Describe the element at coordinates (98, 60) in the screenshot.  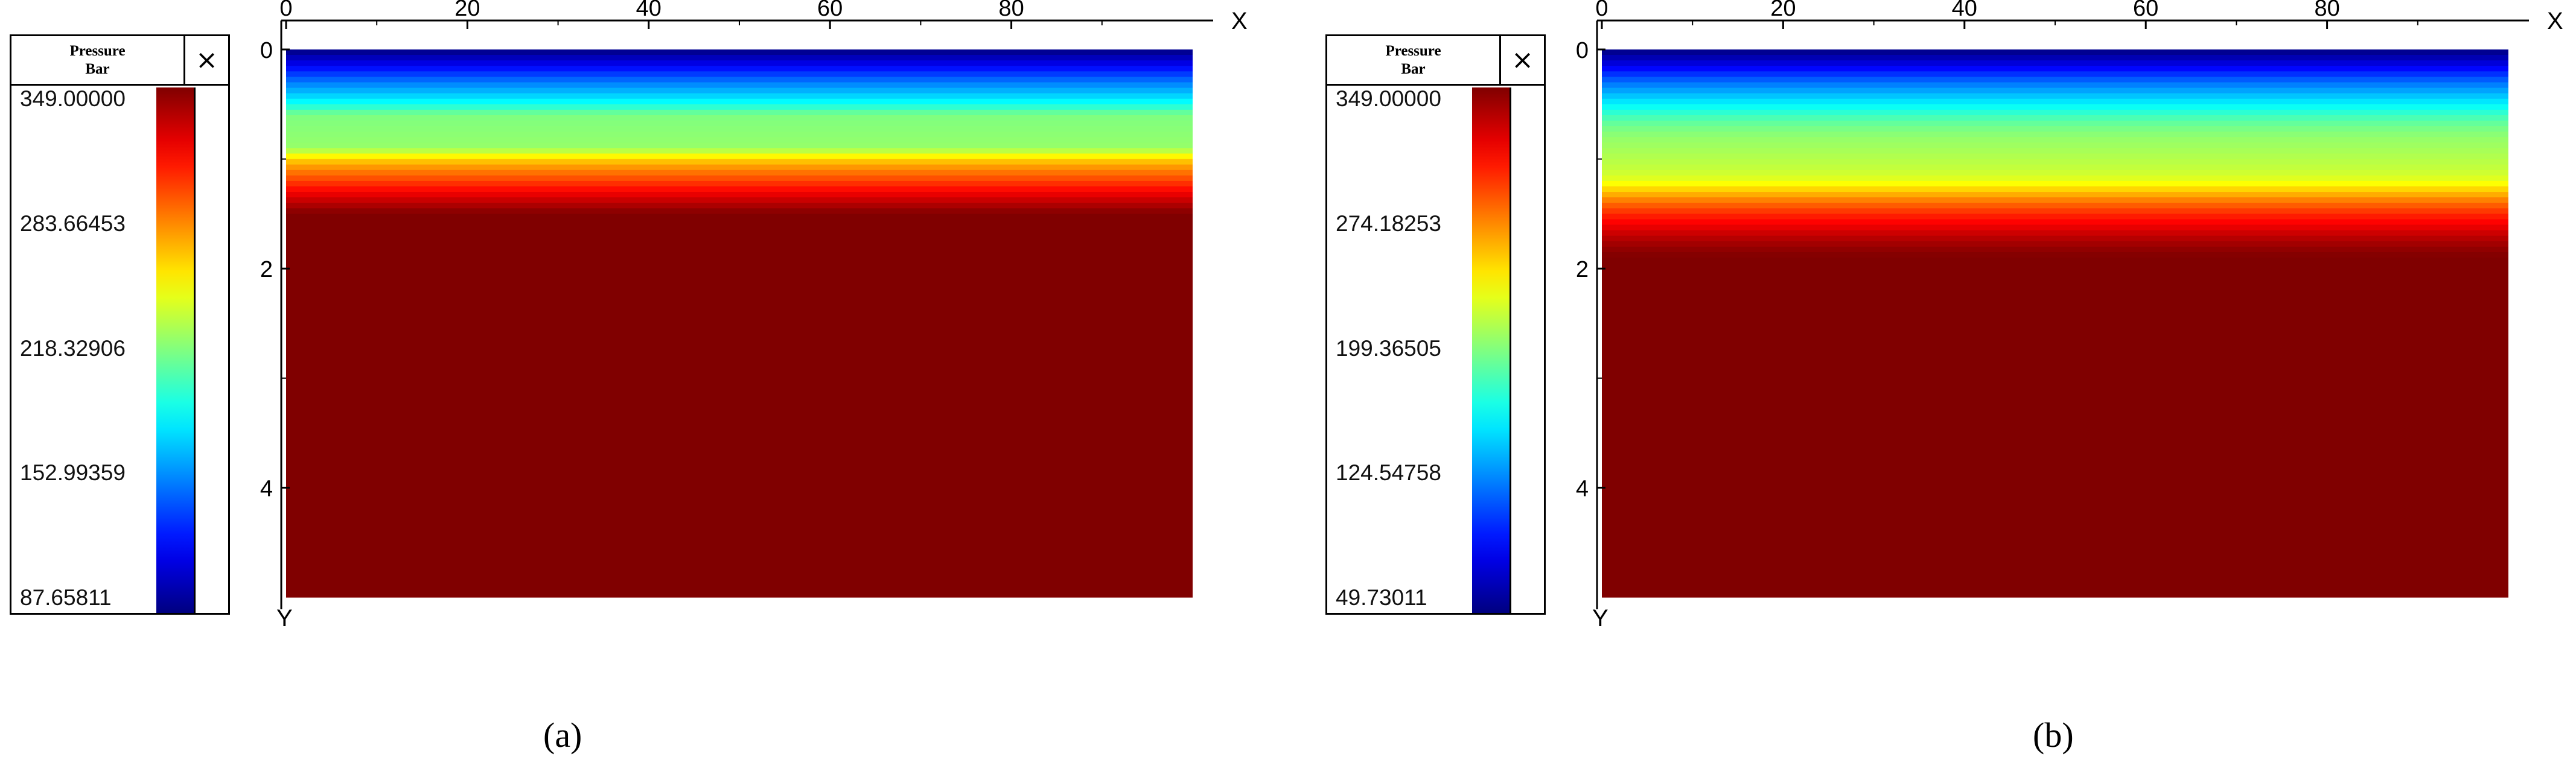
I see `legend-title: Pressure Bar` at that location.